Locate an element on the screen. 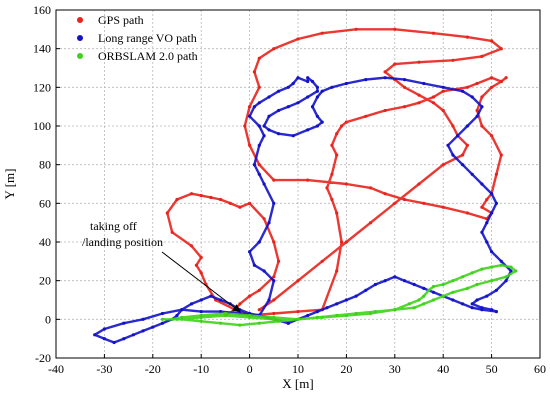 This screenshot has width=550, height=400. x-tick-label: 0 is located at coordinates (250, 369).